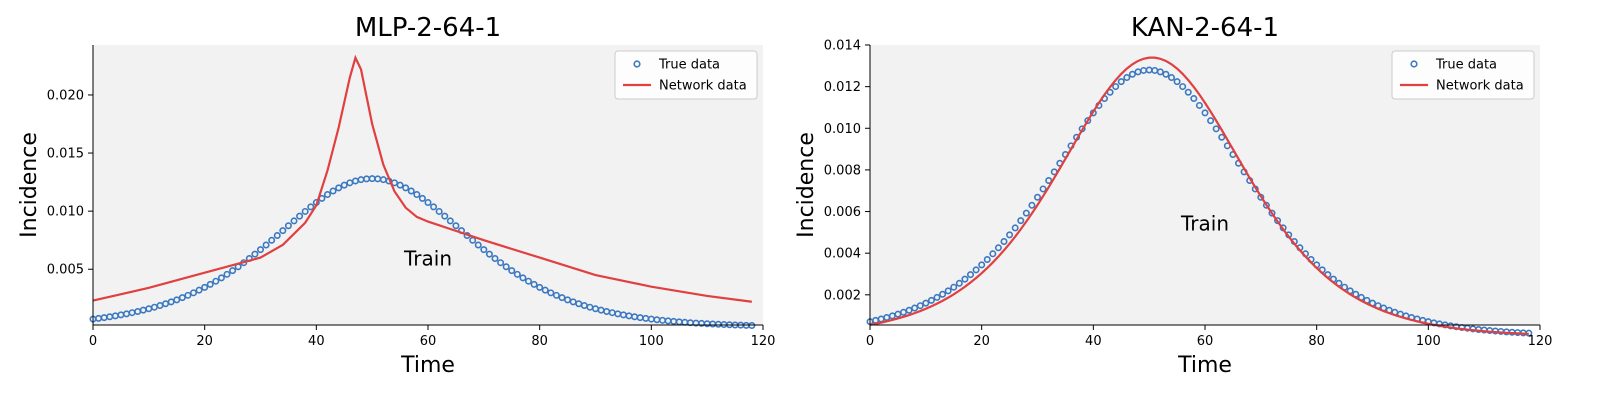  Describe the element at coordinates (427, 259) in the screenshot. I see `annotation-train: Train` at that location.